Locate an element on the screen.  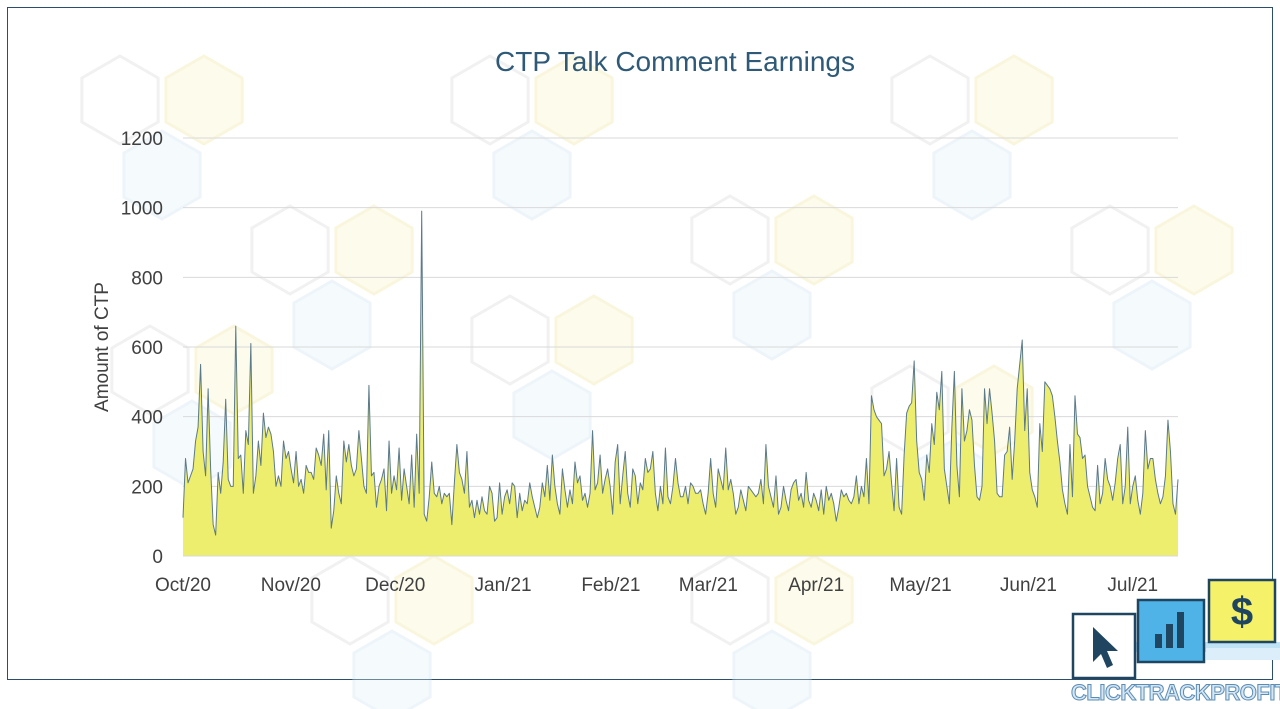
x-tick-label: Nov/20 is located at coordinates (291, 585).